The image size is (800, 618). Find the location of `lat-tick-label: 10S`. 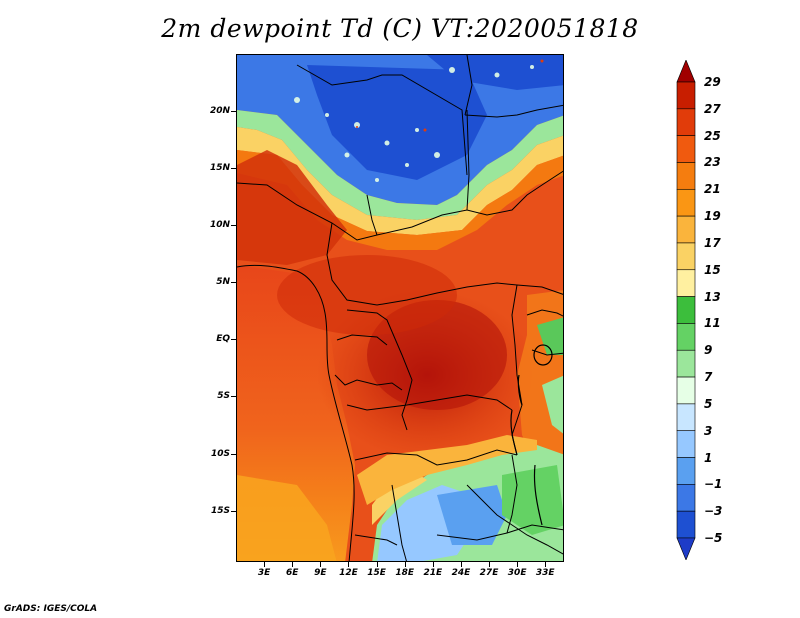

lat-tick-label: 10S is located at coordinates (220, 453).